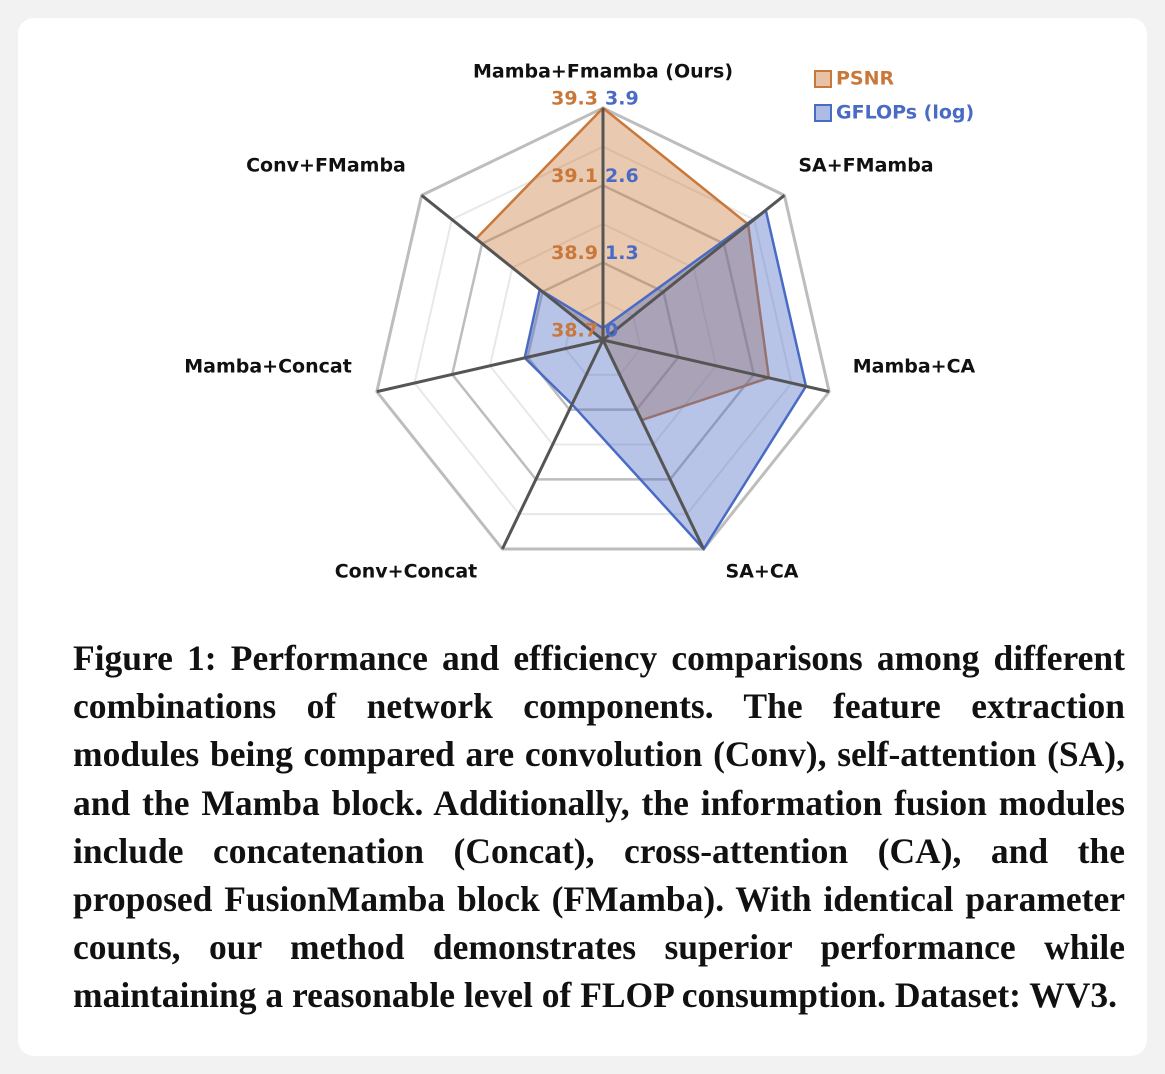 The height and width of the screenshot is (1074, 1165). What do you see at coordinates (914, 367) in the screenshot?
I see `category-label: Mamba+CA` at bounding box center [914, 367].